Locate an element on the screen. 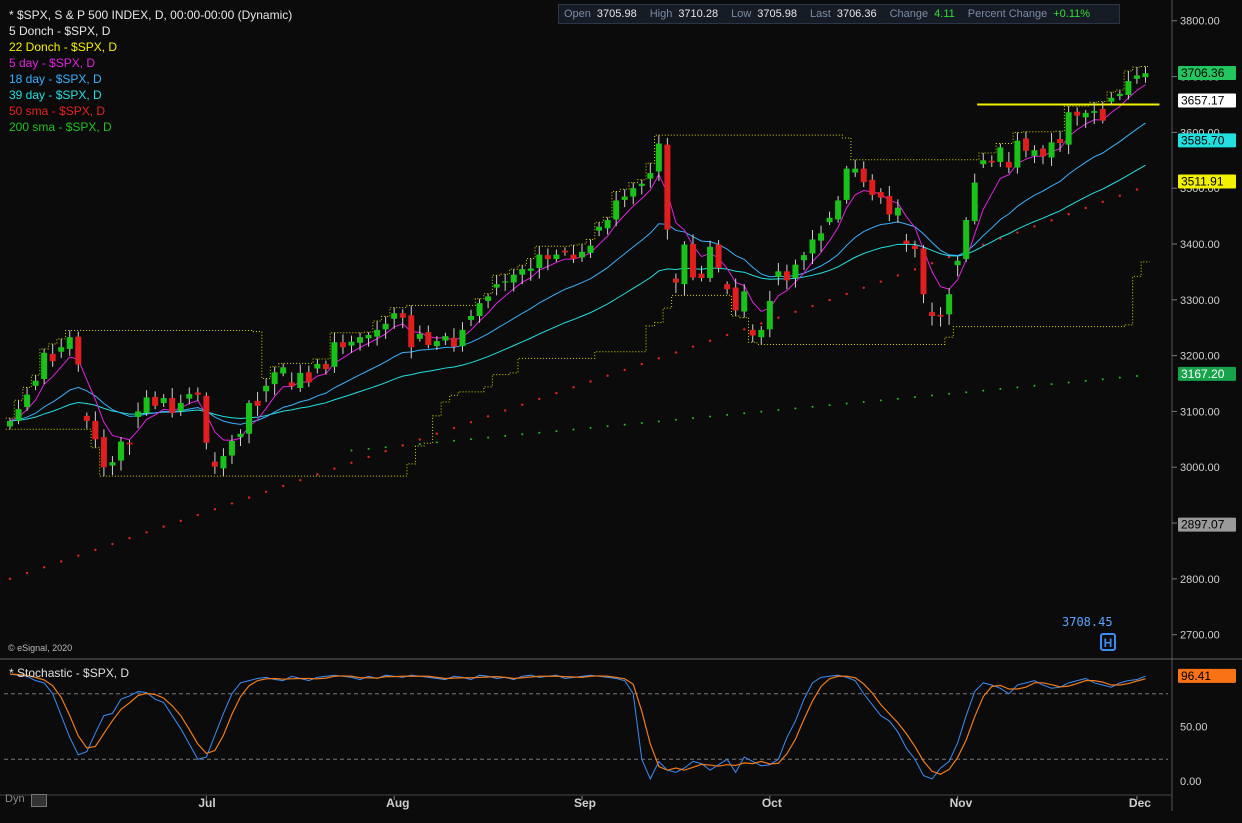 The image size is (1242, 823). high-marker-icon: H is located at coordinates (1108, 642).